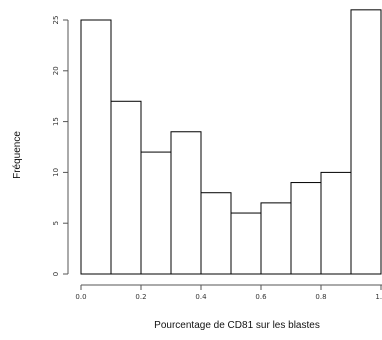  Describe the element at coordinates (140, 297) in the screenshot. I see `x-tick-label-0.2: 0.2` at that location.